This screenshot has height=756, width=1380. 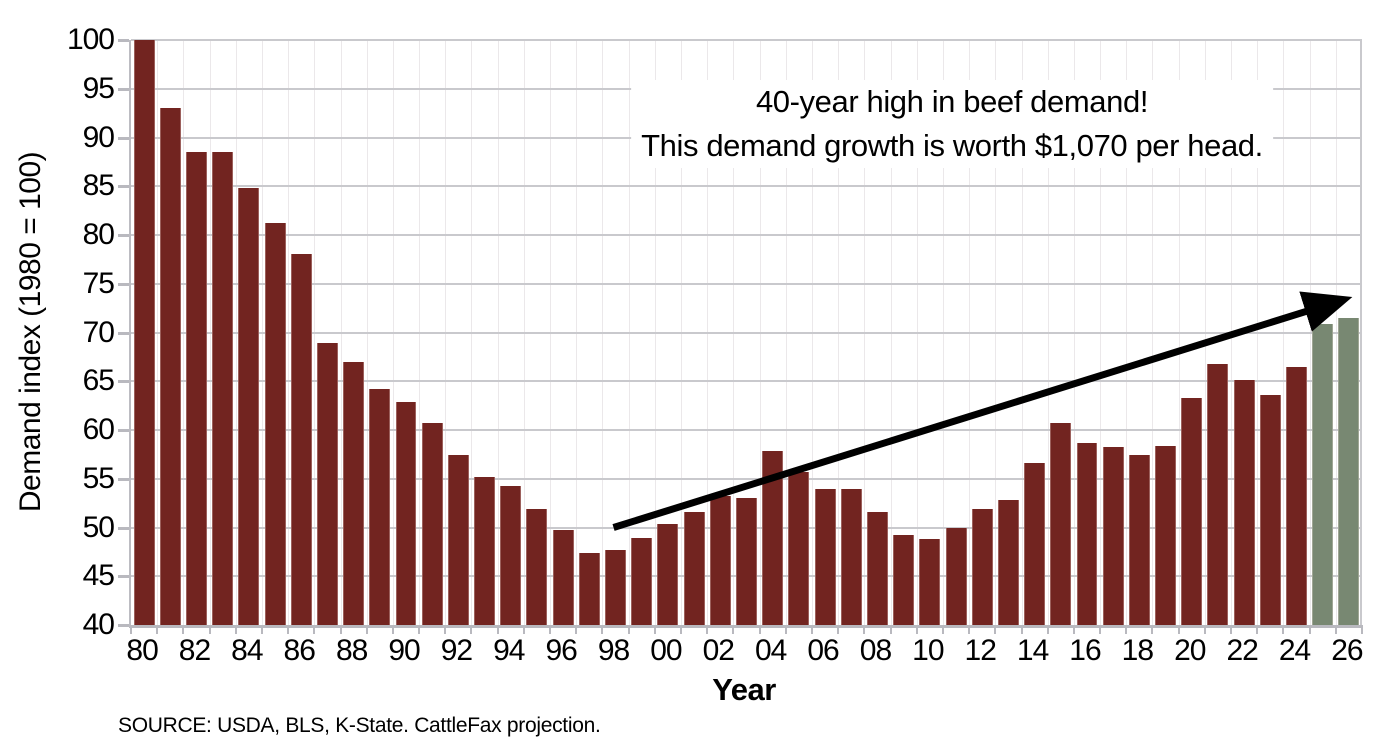 What do you see at coordinates (1347, 650) in the screenshot?
I see `x-tick-label-2026: 26` at bounding box center [1347, 650].